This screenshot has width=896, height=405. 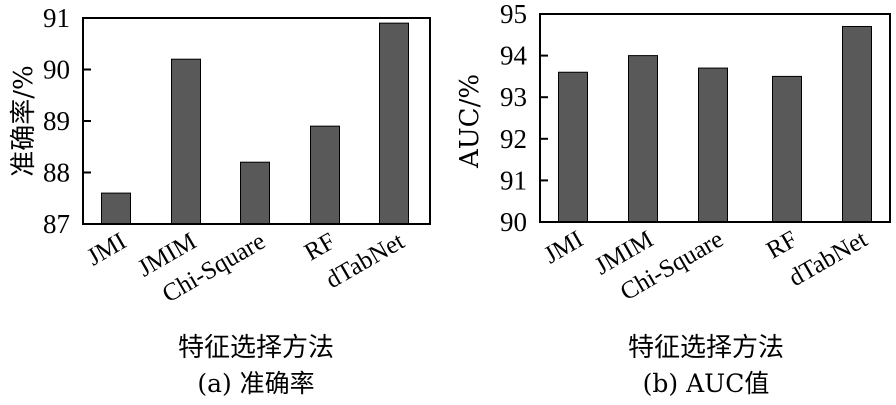 What do you see at coordinates (256, 348) in the screenshot?
I see `panel-a-xlabel: 特征选择方法` at bounding box center [256, 348].